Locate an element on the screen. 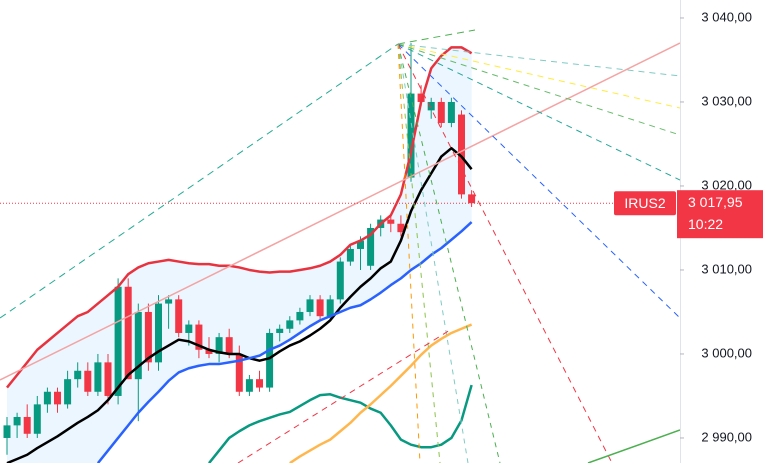 This screenshot has height=463, width=763. y-tick-label: 2 990,00 is located at coordinates (726, 436).